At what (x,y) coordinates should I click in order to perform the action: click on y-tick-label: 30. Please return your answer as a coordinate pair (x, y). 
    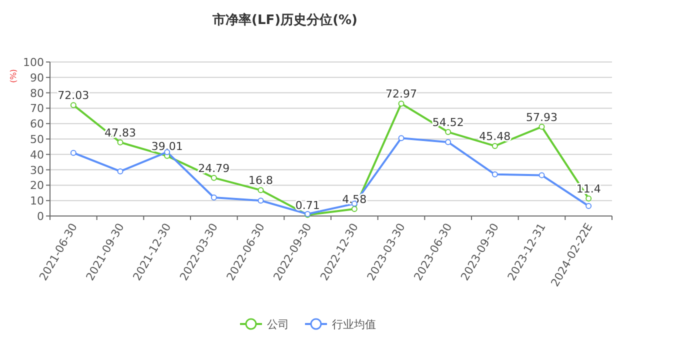
    Looking at the image, I should click on (37, 170).